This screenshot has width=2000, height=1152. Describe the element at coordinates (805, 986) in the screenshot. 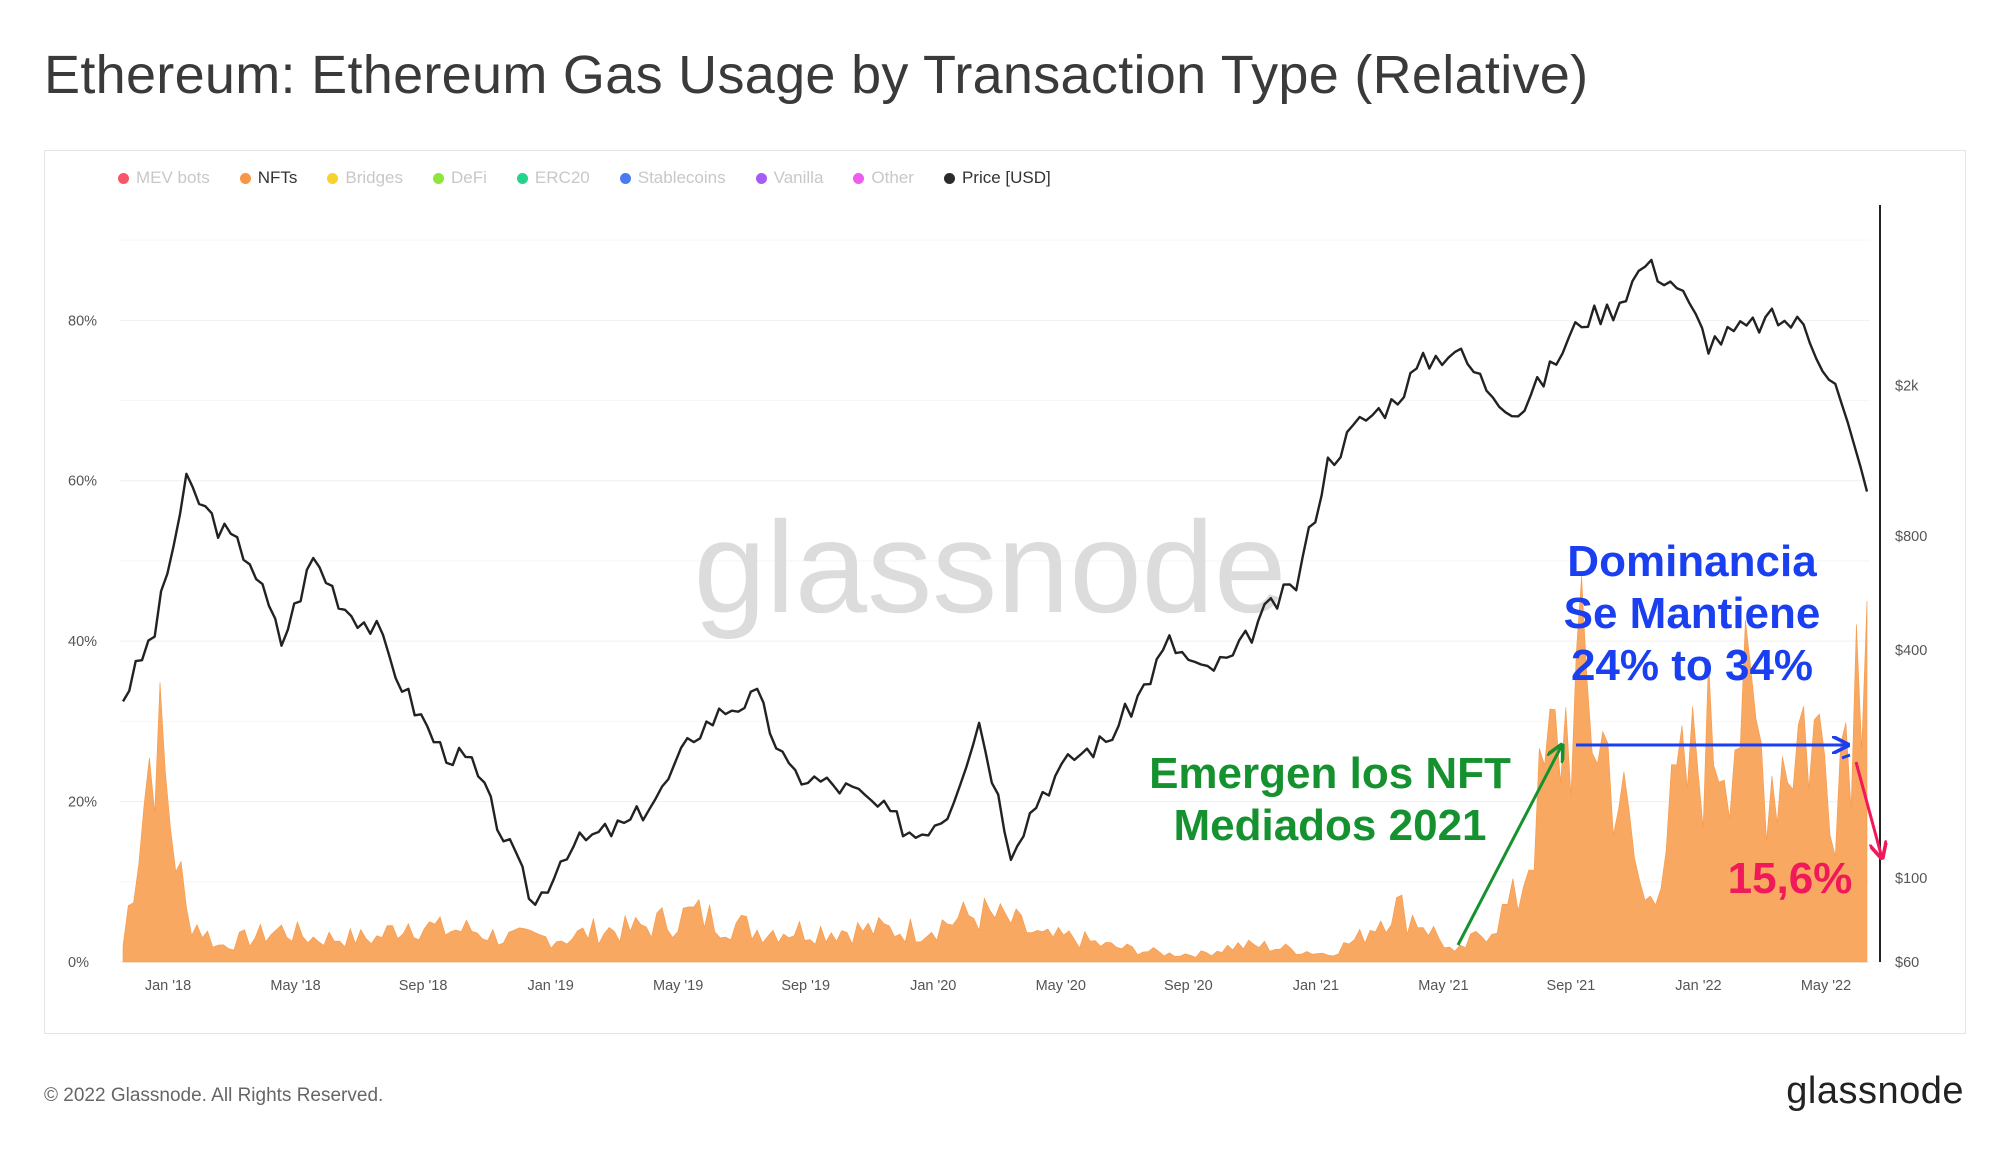

I see `x-tick-label: Sep '19` at that location.